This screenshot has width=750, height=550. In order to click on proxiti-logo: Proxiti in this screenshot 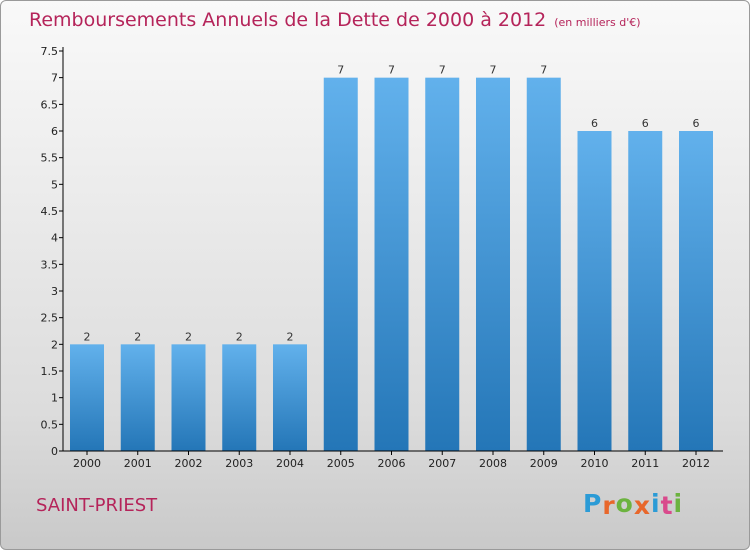, I will do `click(633, 504)`.